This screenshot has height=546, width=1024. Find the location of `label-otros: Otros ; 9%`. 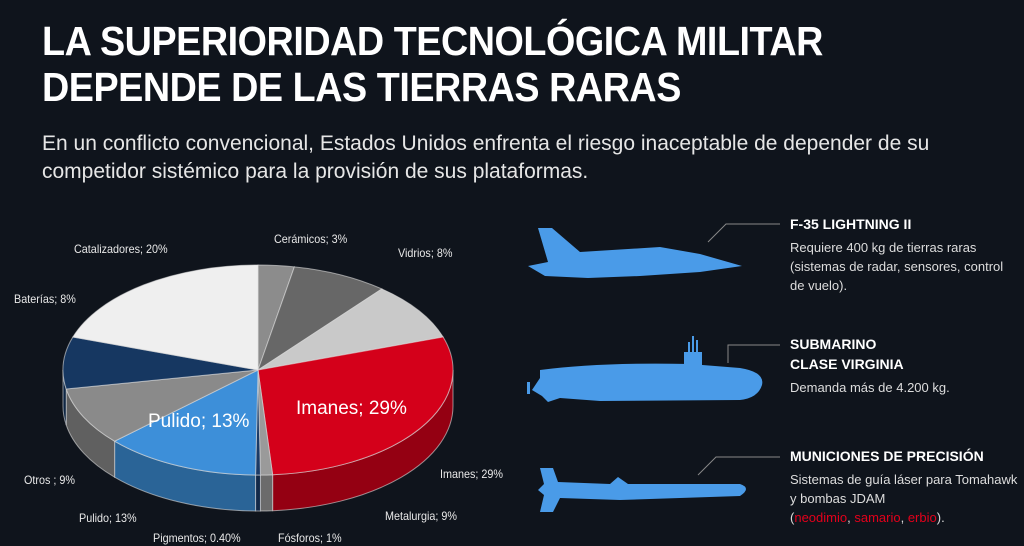

label-otros: Otros ; 9% is located at coordinates (50, 480).